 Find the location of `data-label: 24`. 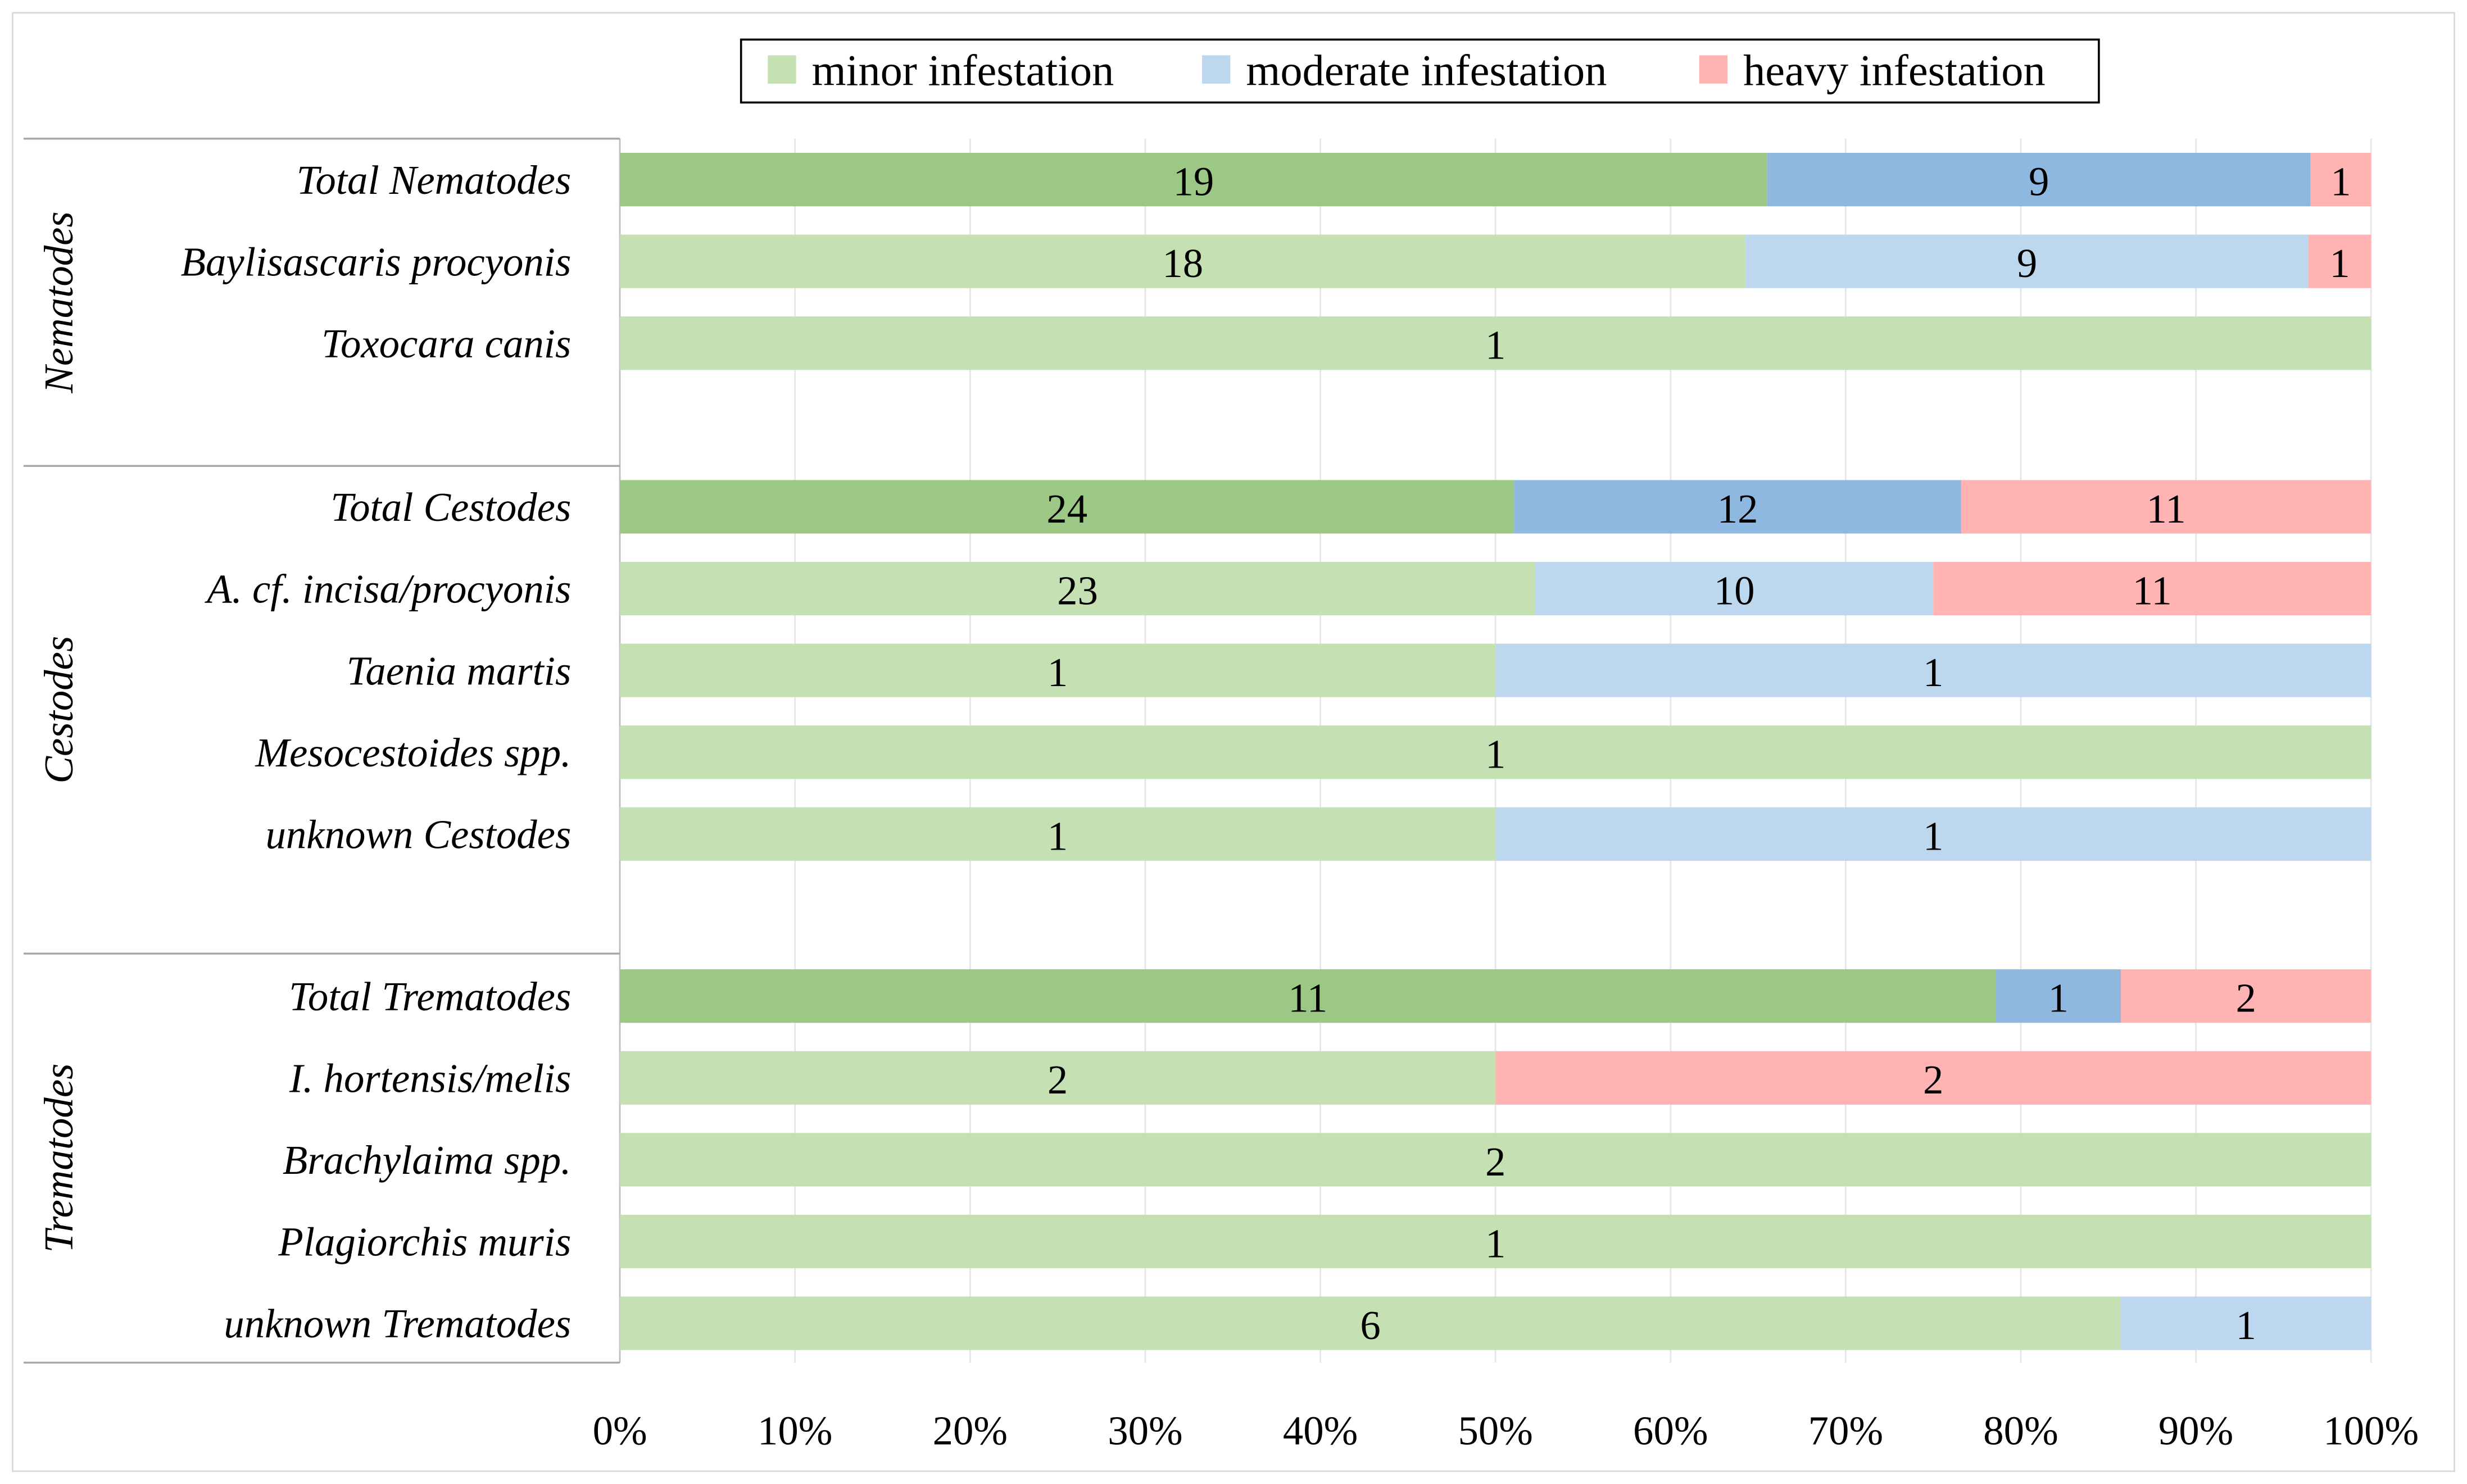

data-label: 24 is located at coordinates (1066, 509).